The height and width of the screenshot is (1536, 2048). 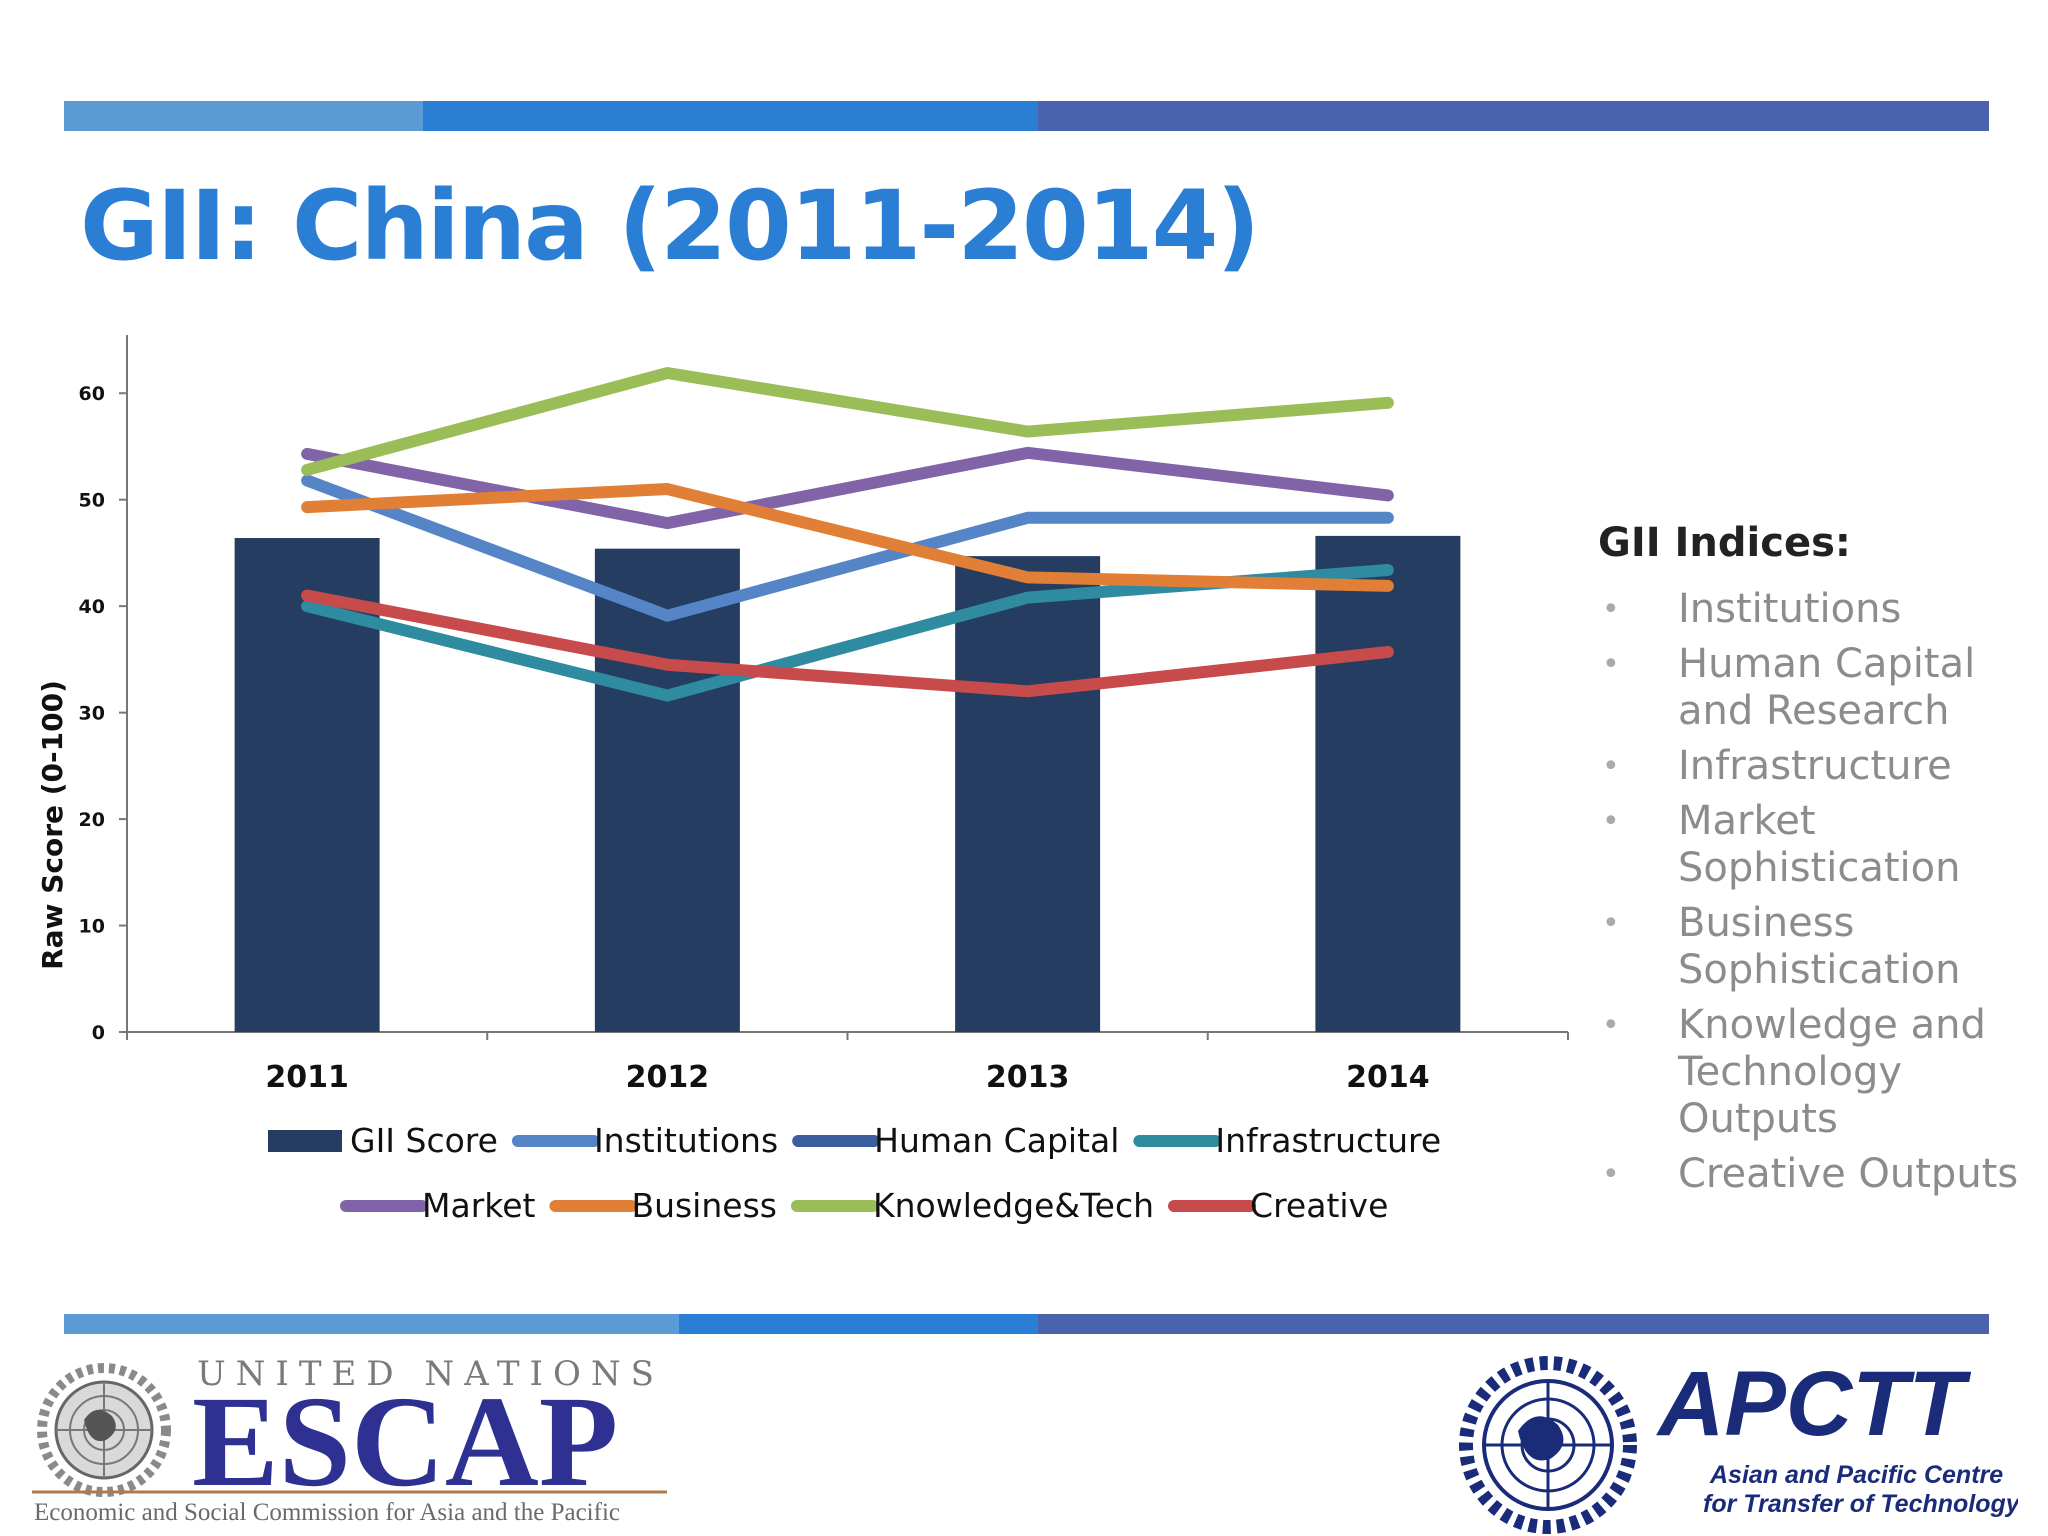 I want to click on indices-item: Creative Outputs, so click(x=1818, y=1174).